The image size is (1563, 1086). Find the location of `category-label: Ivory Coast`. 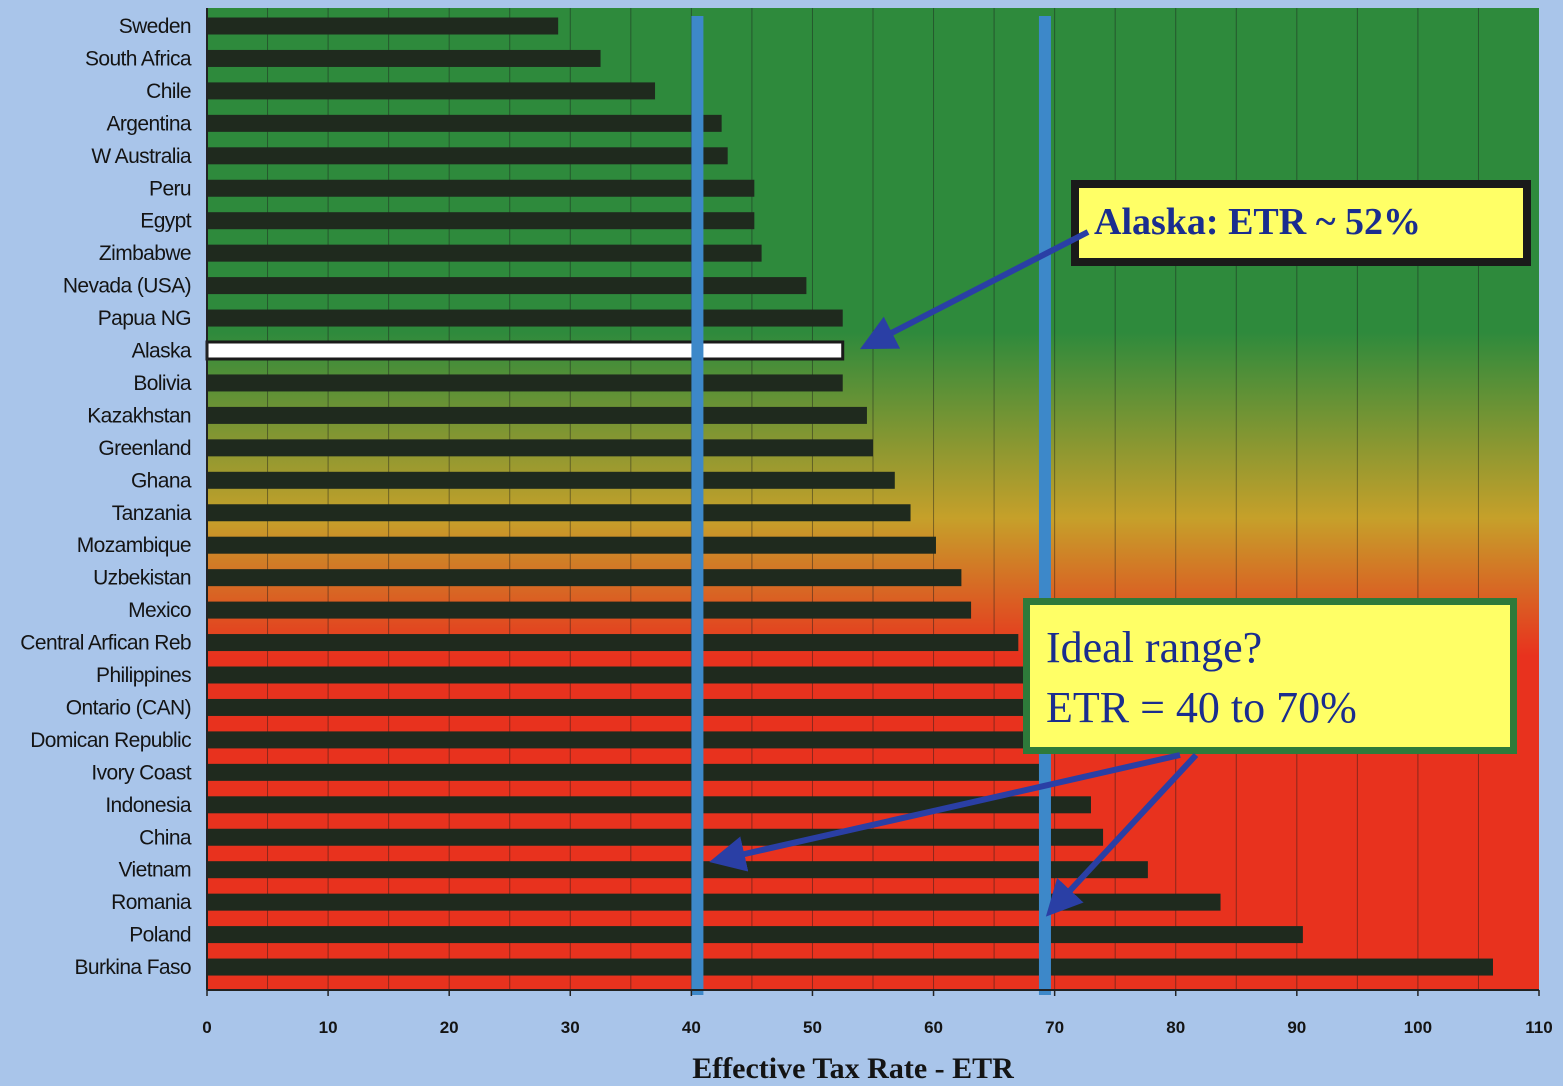

category-label: Ivory Coast is located at coordinates (141, 772).